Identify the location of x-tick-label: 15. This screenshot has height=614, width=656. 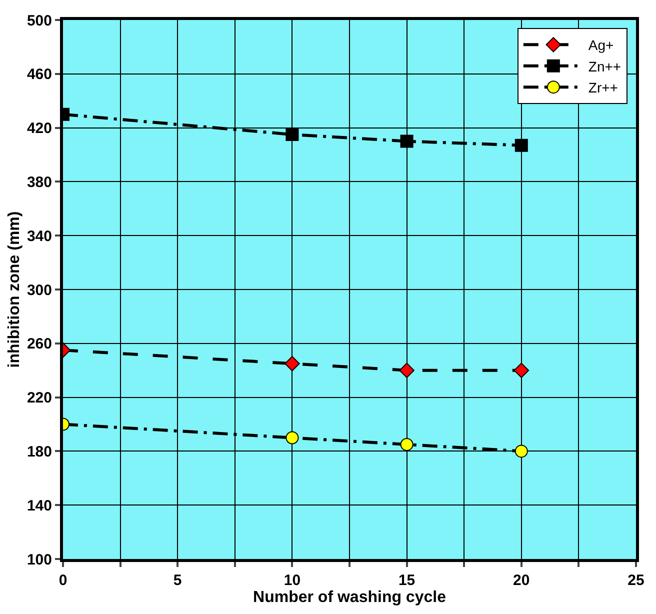
(407, 580).